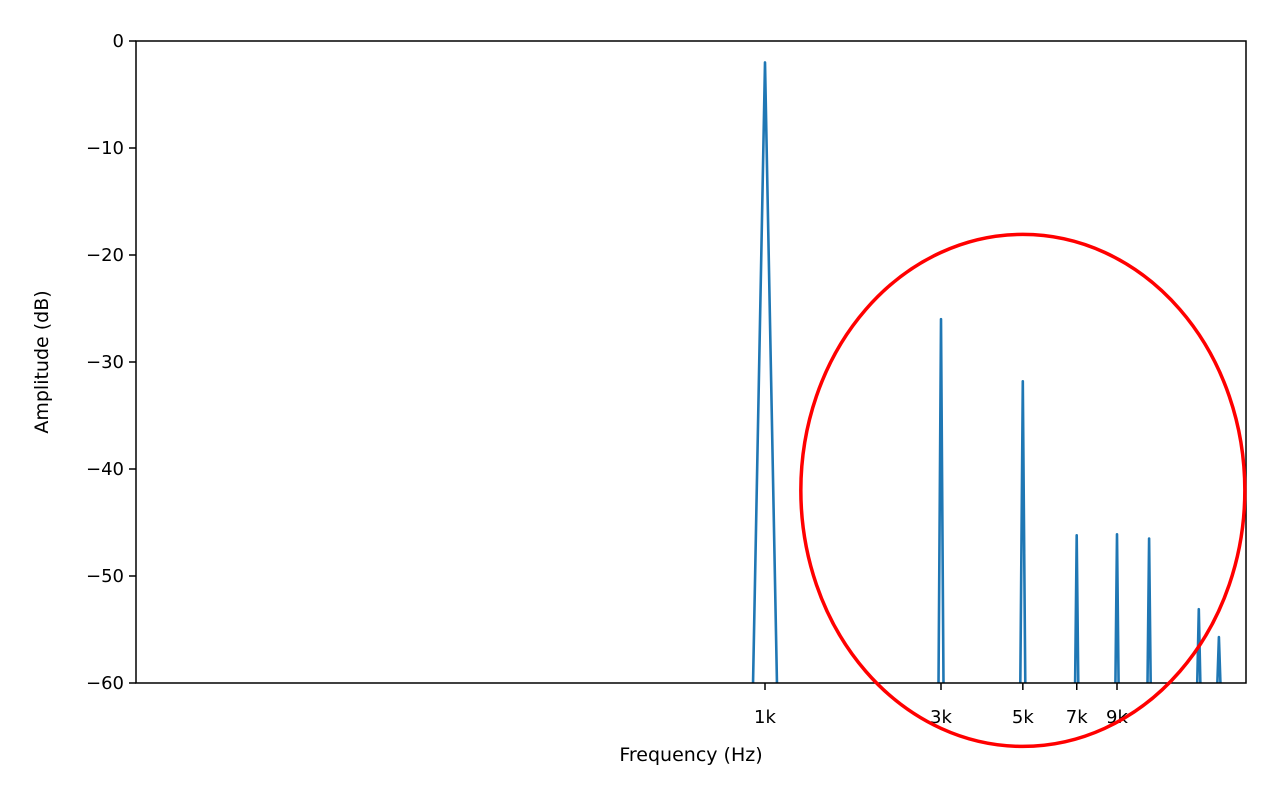 The width and height of the screenshot is (1280, 800). What do you see at coordinates (941, 717) in the screenshot?
I see `x-tick-label: 3k` at bounding box center [941, 717].